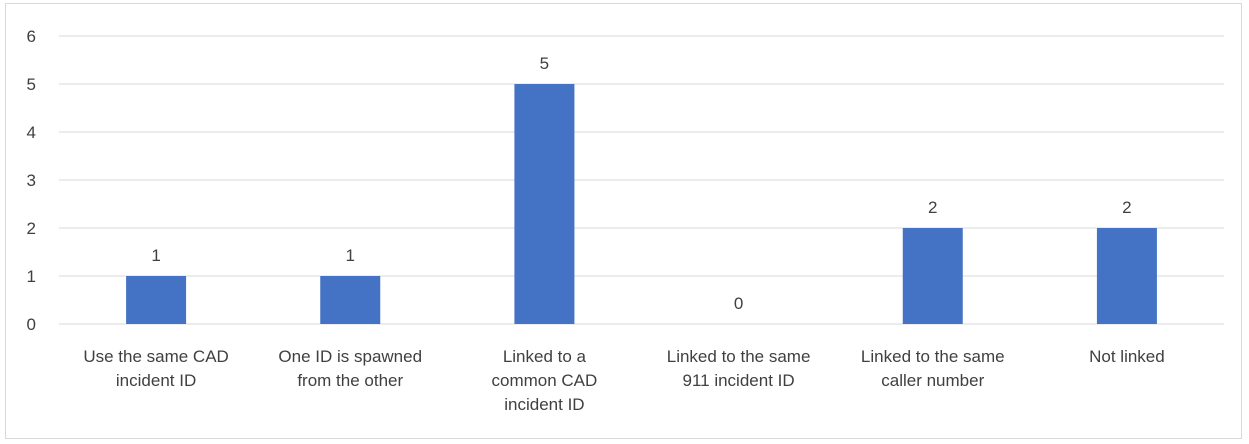 The image size is (1249, 444). Describe the element at coordinates (739, 380) in the screenshot. I see `x-category-line: 911 incident ID` at that location.